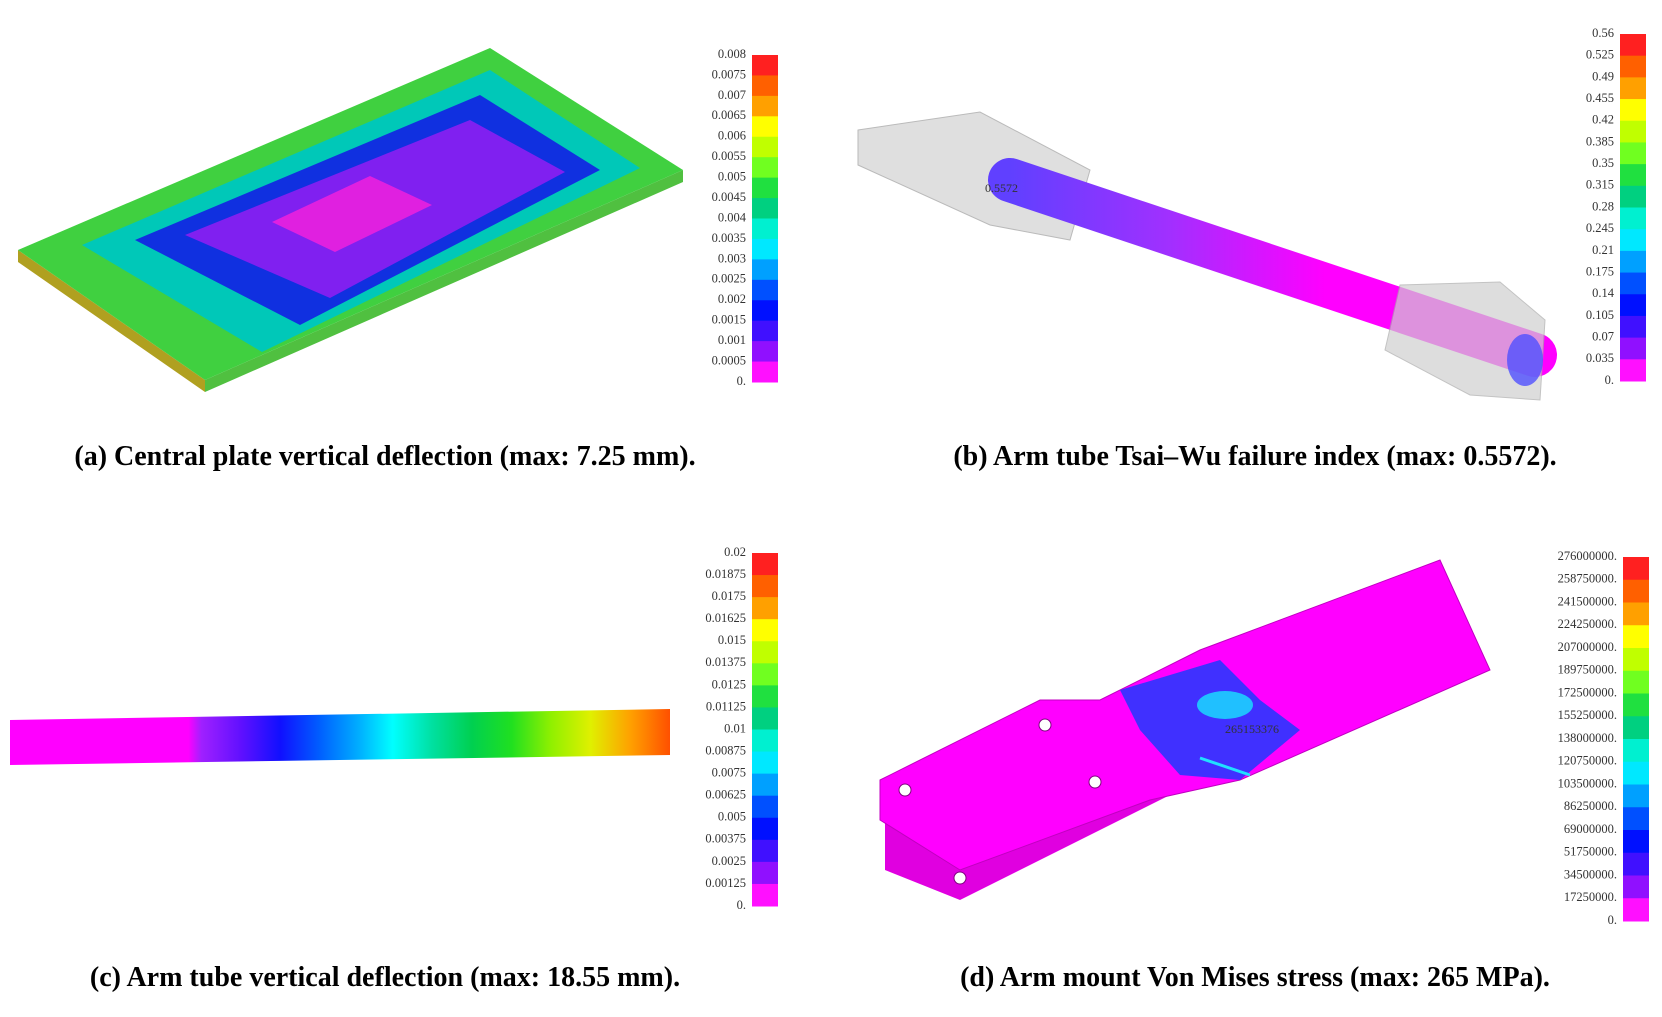 The image size is (1662, 1017). I want to click on mount-model: 265153376, so click(1185, 729).